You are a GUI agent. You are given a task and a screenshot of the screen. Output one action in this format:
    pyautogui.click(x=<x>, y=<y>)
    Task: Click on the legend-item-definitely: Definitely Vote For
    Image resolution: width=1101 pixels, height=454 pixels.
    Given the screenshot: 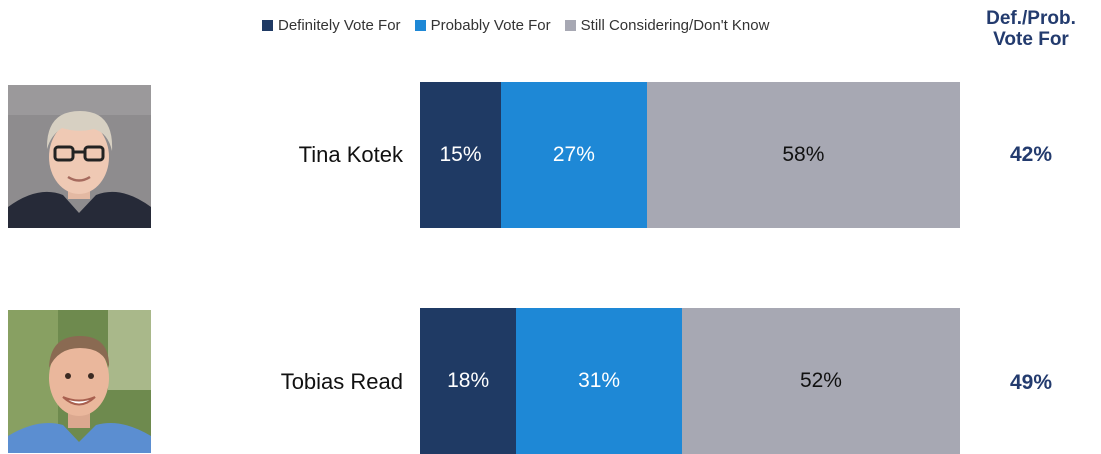 What is the action you would take?
    pyautogui.click(x=331, y=25)
    